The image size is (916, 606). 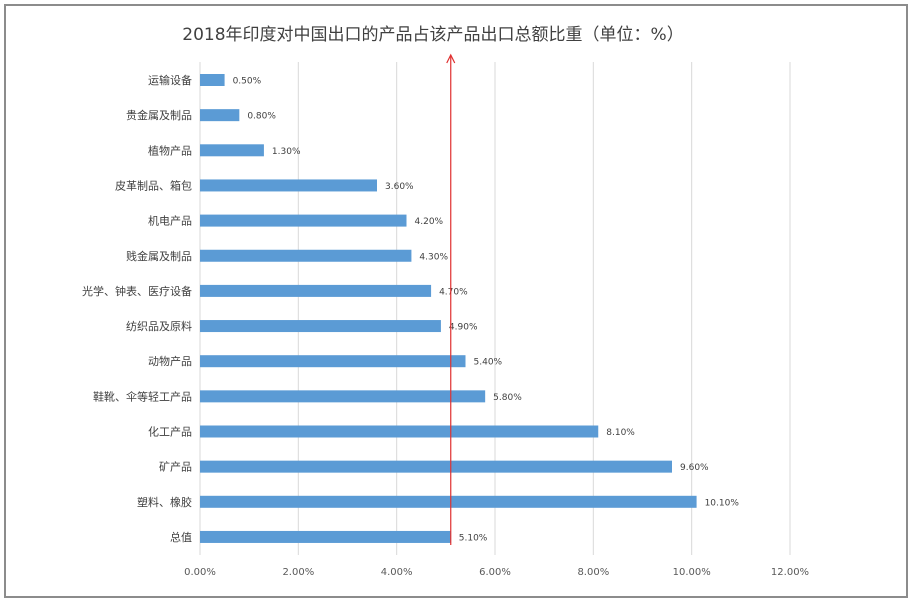 I want to click on category-label: 植物产品, so click(x=170, y=150).